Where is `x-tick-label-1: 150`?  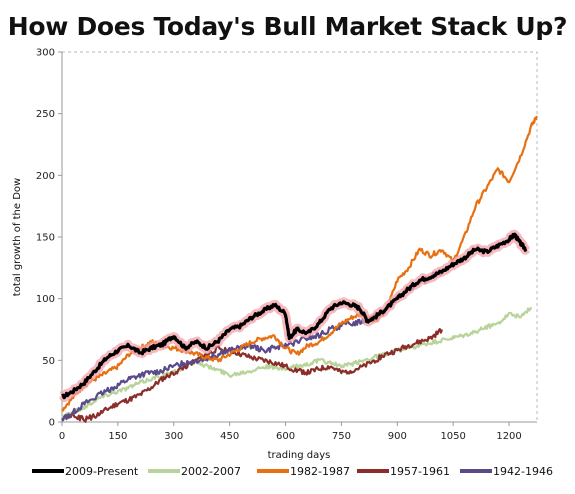
x-tick-label-1: 150 is located at coordinates (117, 436).